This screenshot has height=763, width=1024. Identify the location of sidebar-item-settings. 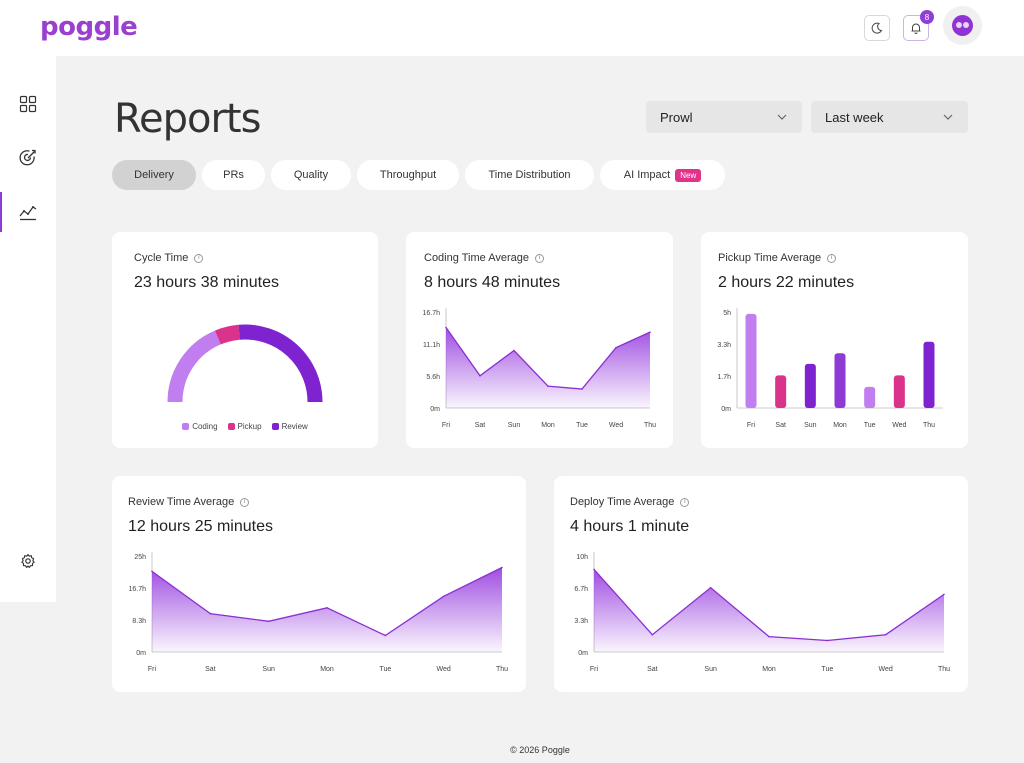
(28, 561).